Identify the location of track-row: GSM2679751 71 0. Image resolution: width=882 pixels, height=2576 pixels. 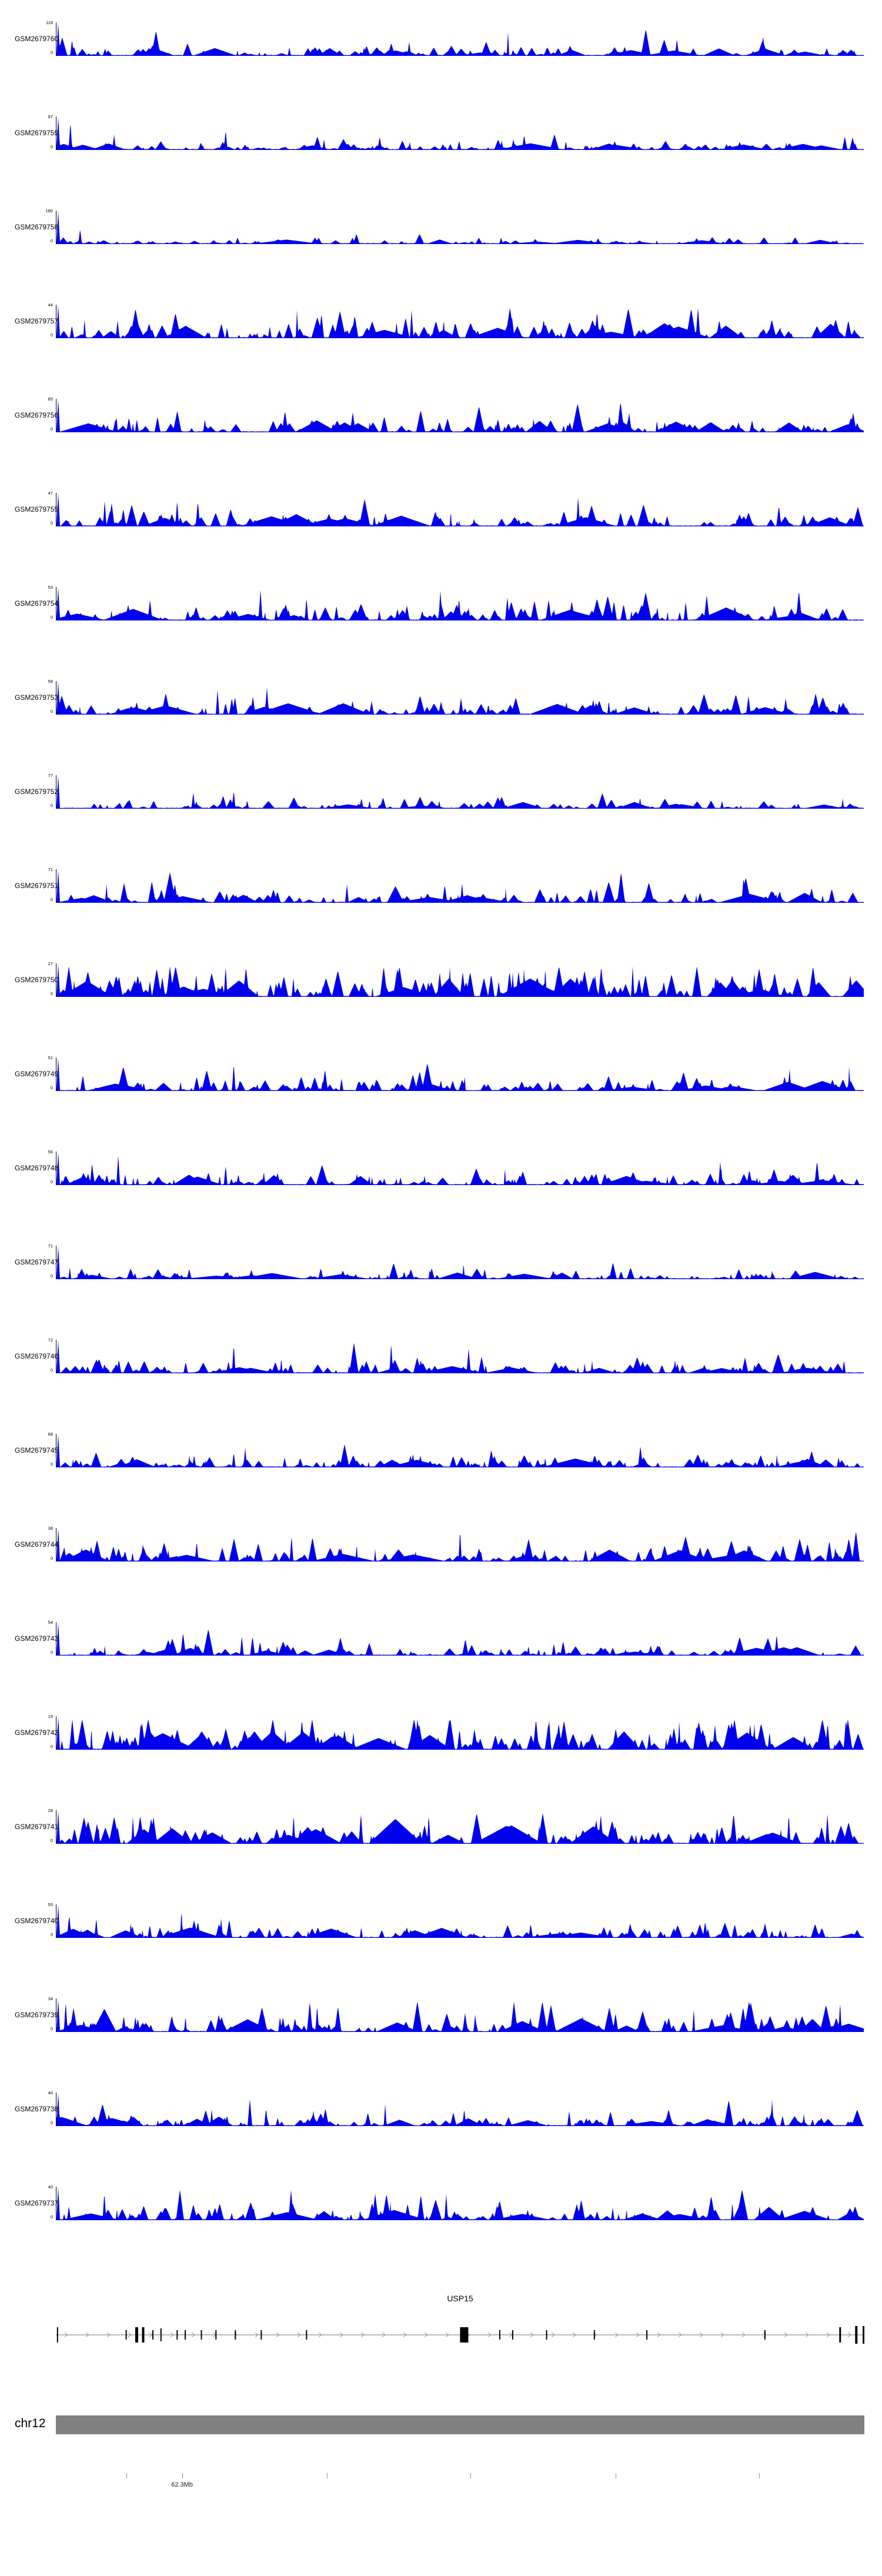
(441, 914).